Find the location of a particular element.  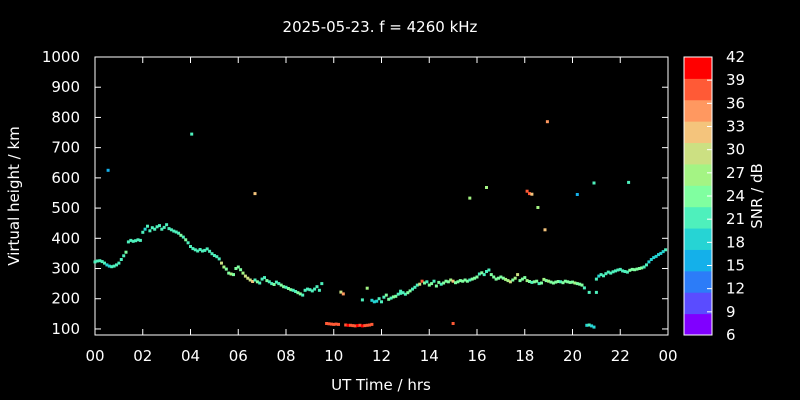

colorbar-label: SNR / dB is located at coordinates (757, 196).